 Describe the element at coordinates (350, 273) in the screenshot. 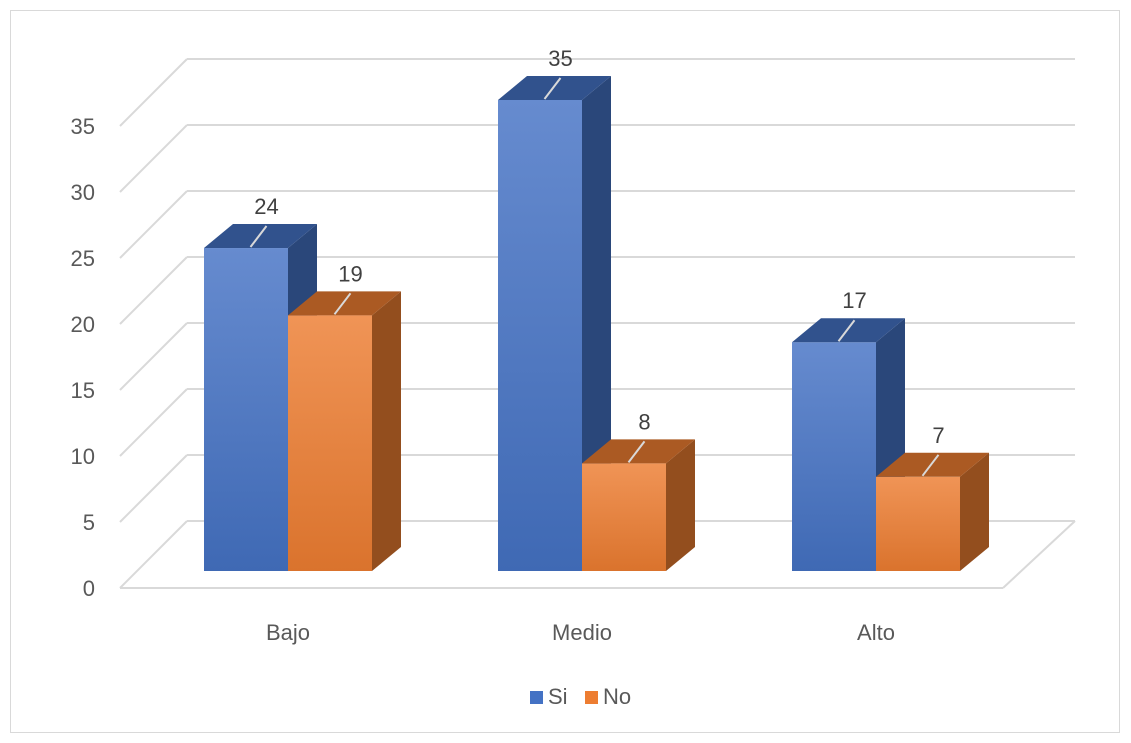

I see `data-label: 19` at that location.